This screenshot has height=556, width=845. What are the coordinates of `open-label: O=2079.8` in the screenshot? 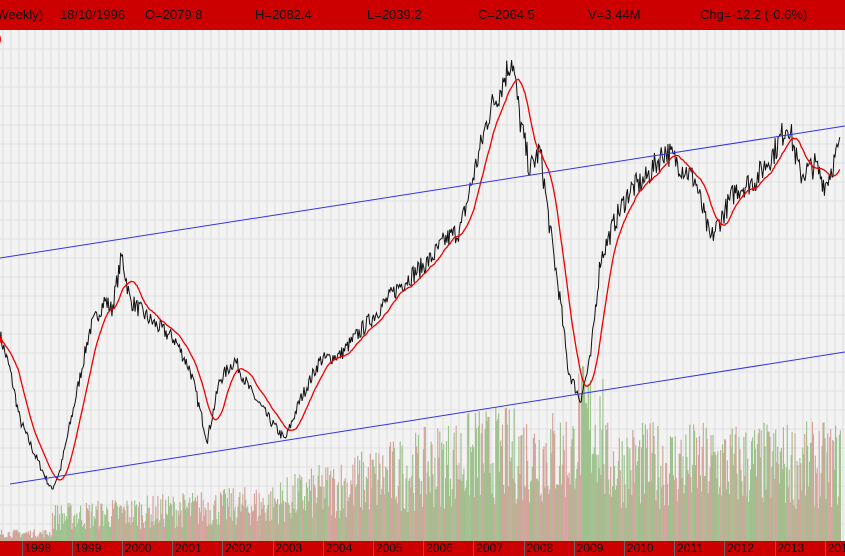 It's located at (174, 14).